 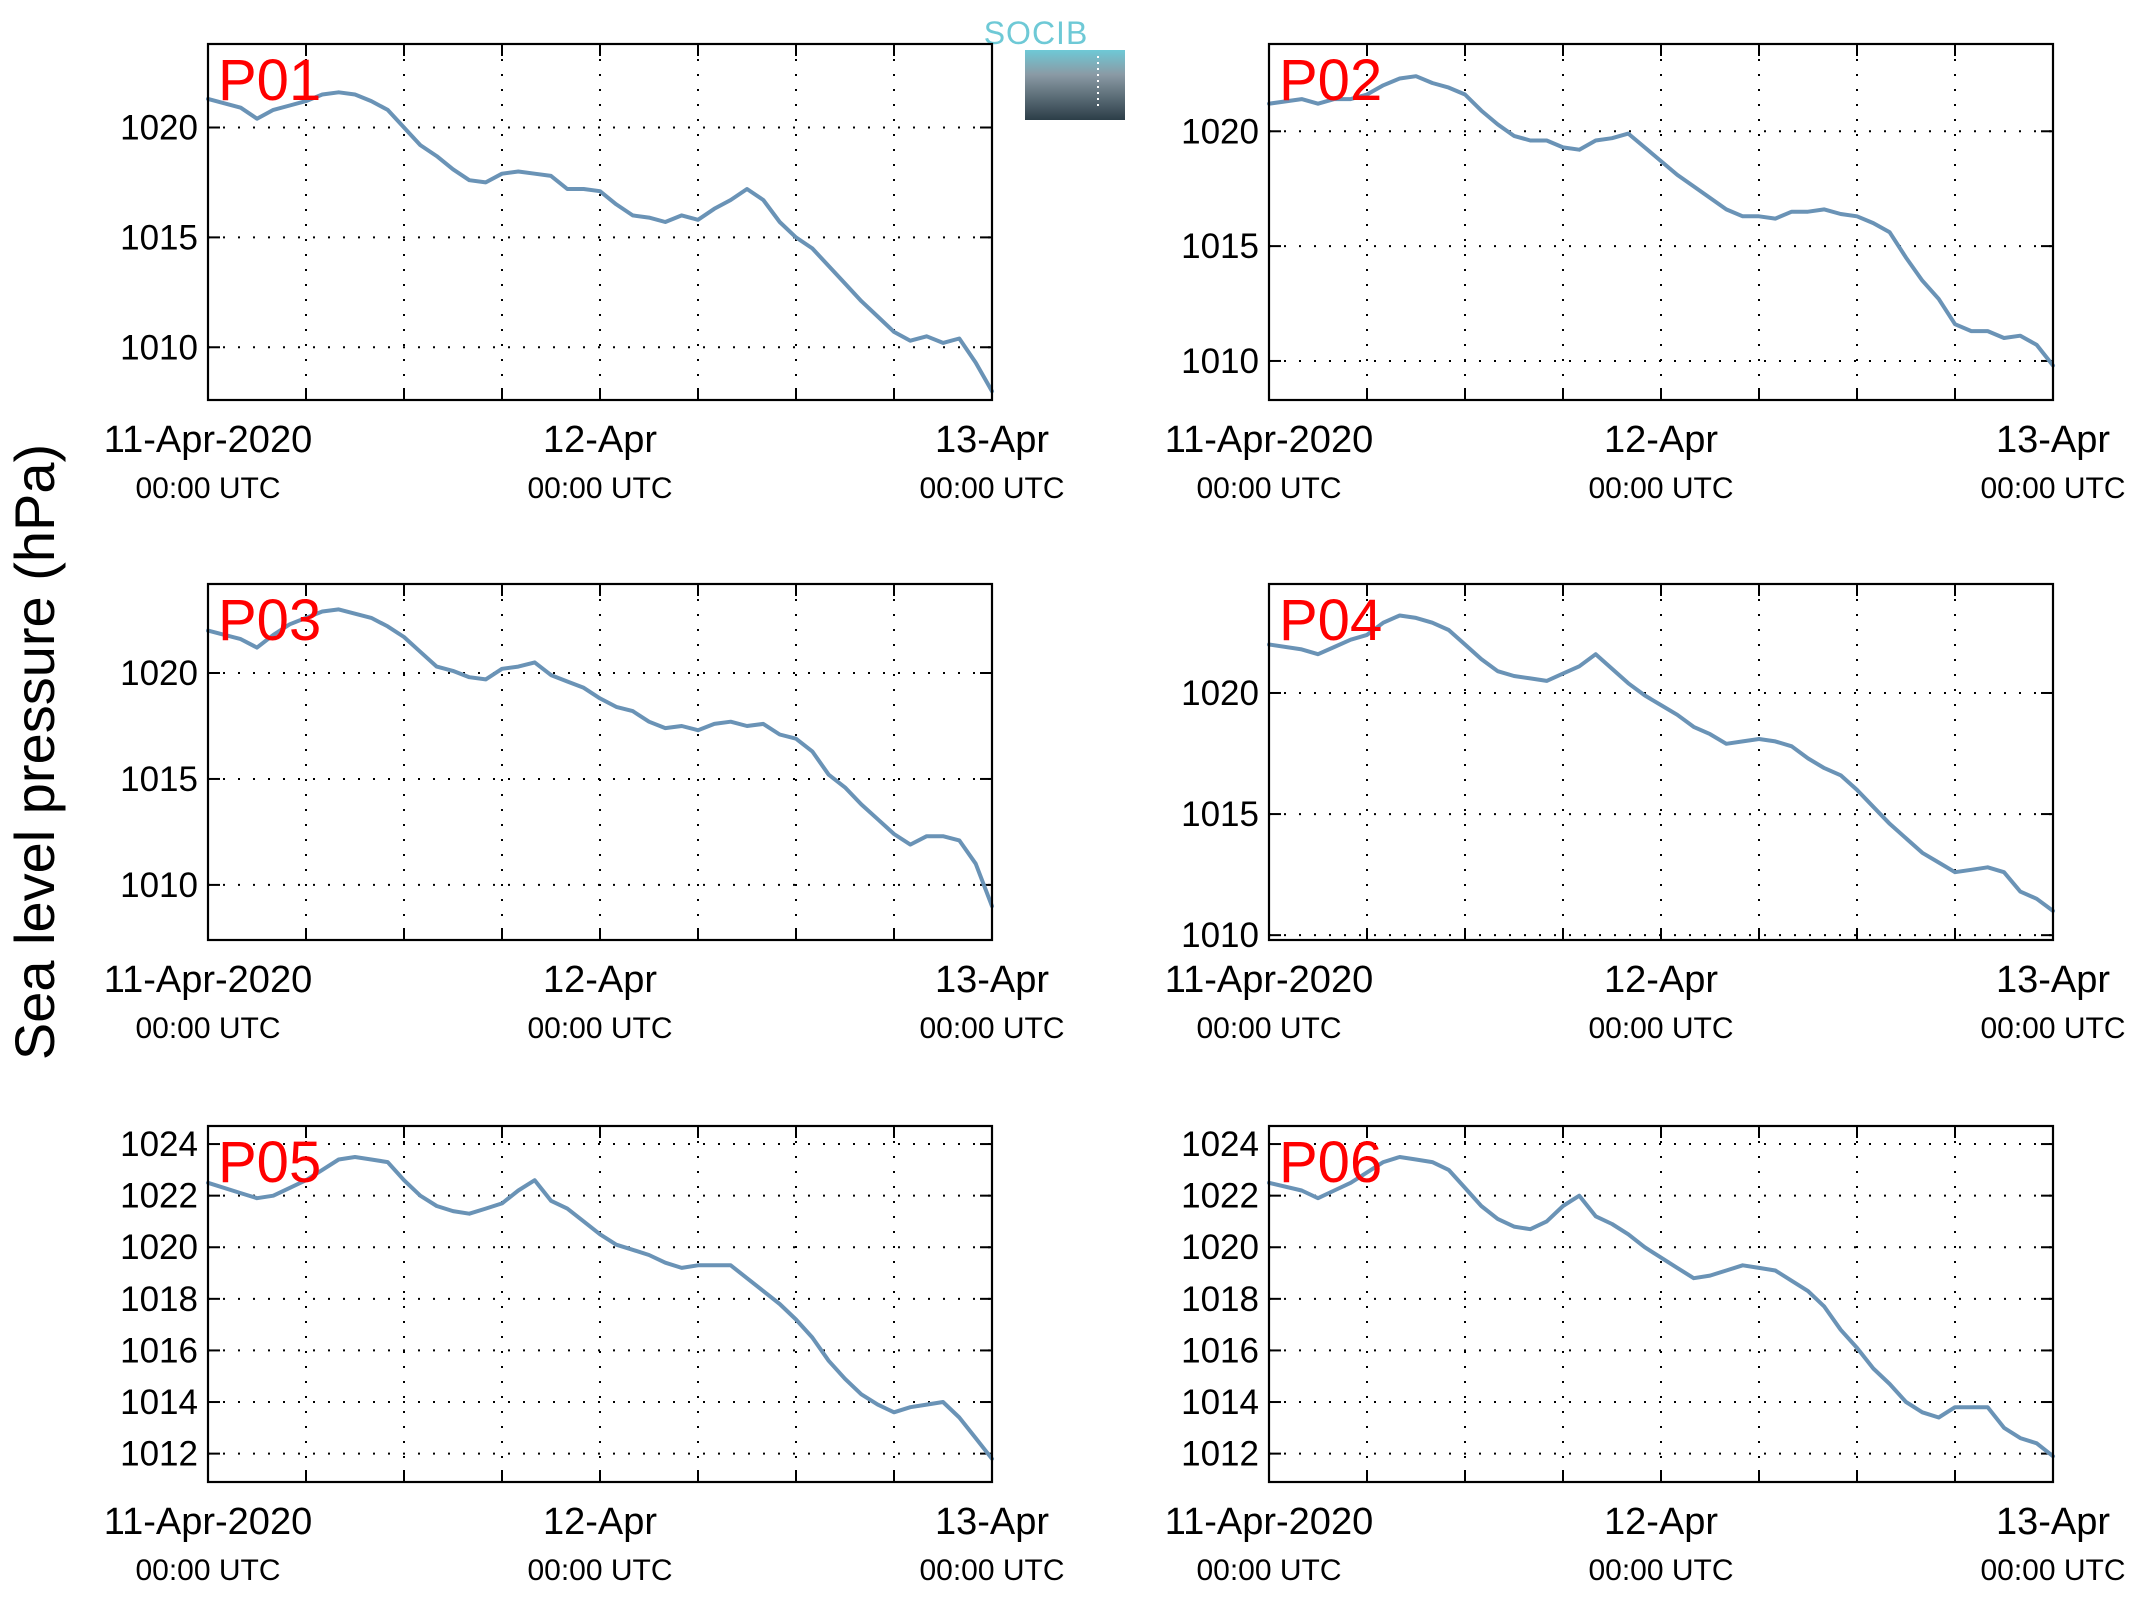 What do you see at coordinates (269, 1162) in the screenshot?
I see `panel-title: P05` at bounding box center [269, 1162].